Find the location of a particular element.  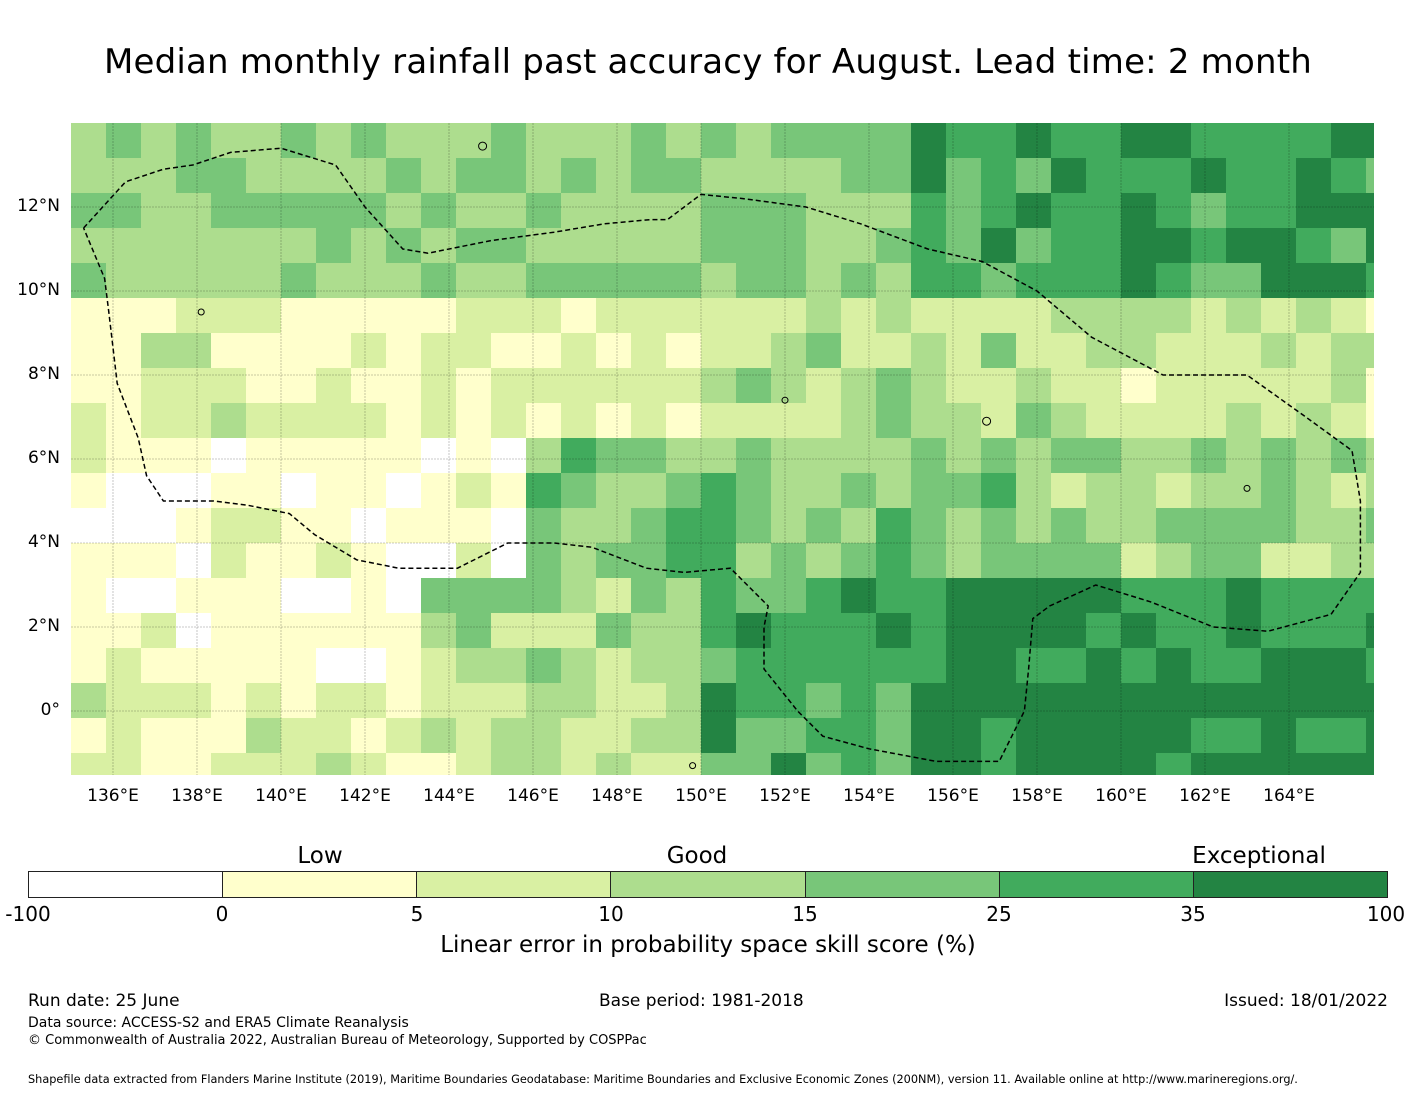

lat-label-4n: 4°N is located at coordinates (43, 542).